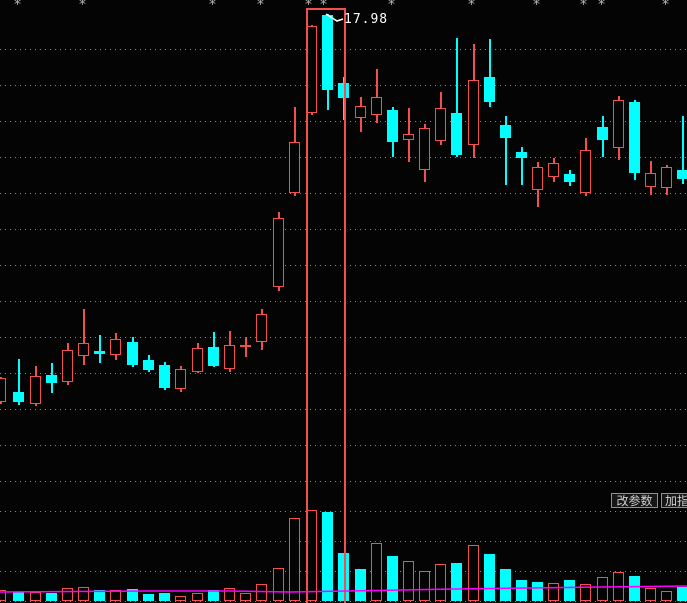 Image resolution: width=687 pixels, height=603 pixels. I want to click on add-indicator-button: 加指, so click(674, 500).